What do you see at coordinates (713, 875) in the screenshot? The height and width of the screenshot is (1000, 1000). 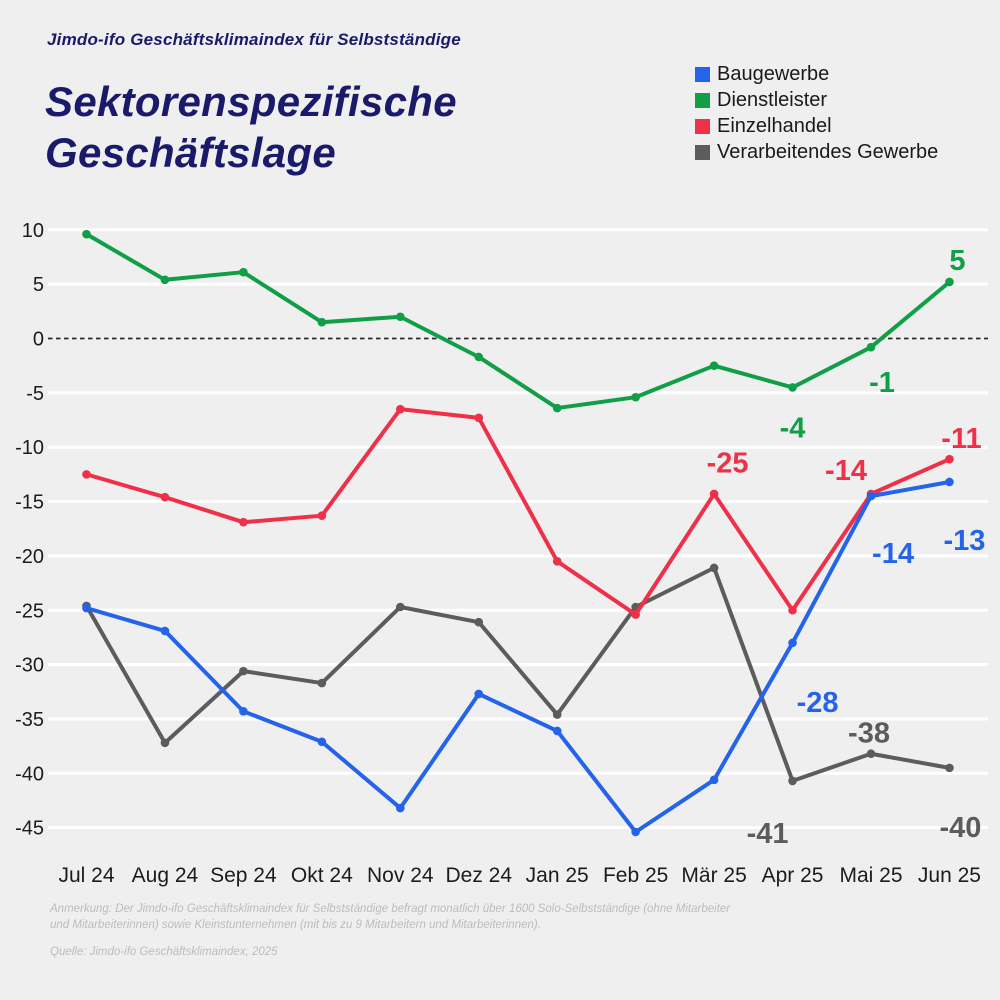 I see `x-tick-label: Mär 25` at bounding box center [713, 875].